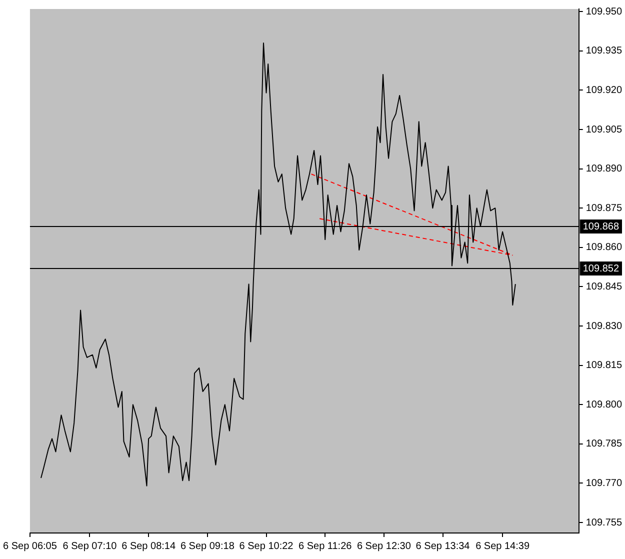  Describe the element at coordinates (601, 226) in the screenshot. I see `ref-line-label: 109.868` at that location.